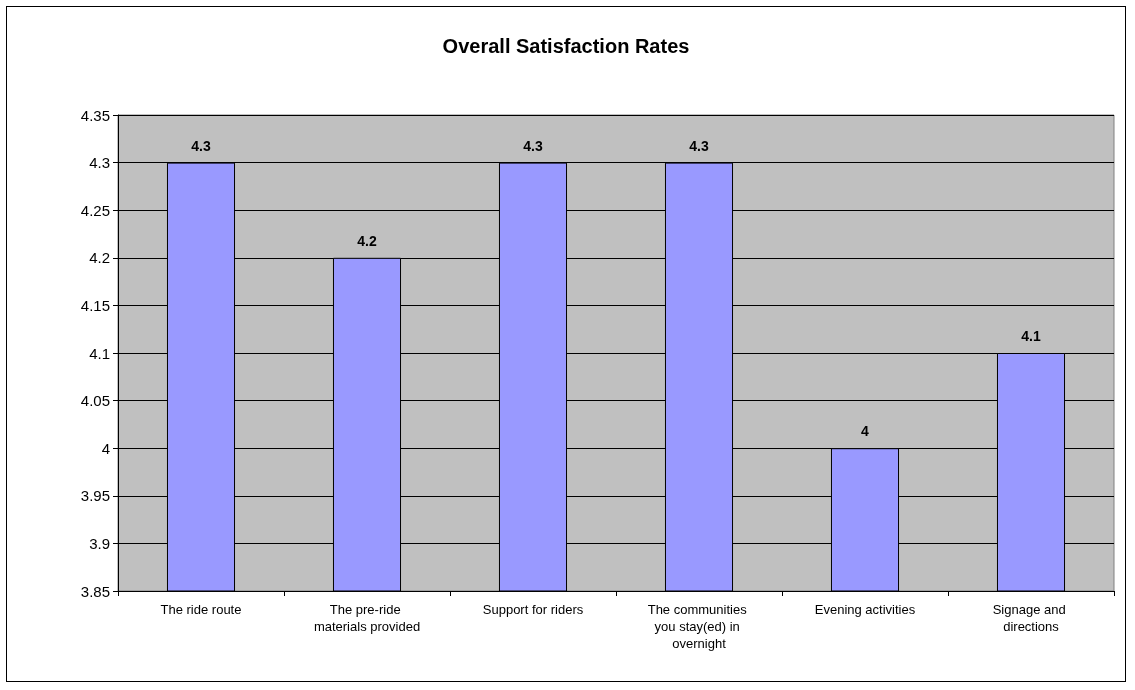  Describe the element at coordinates (95, 591) in the screenshot. I see `y-tick-label: 3.85` at that location.